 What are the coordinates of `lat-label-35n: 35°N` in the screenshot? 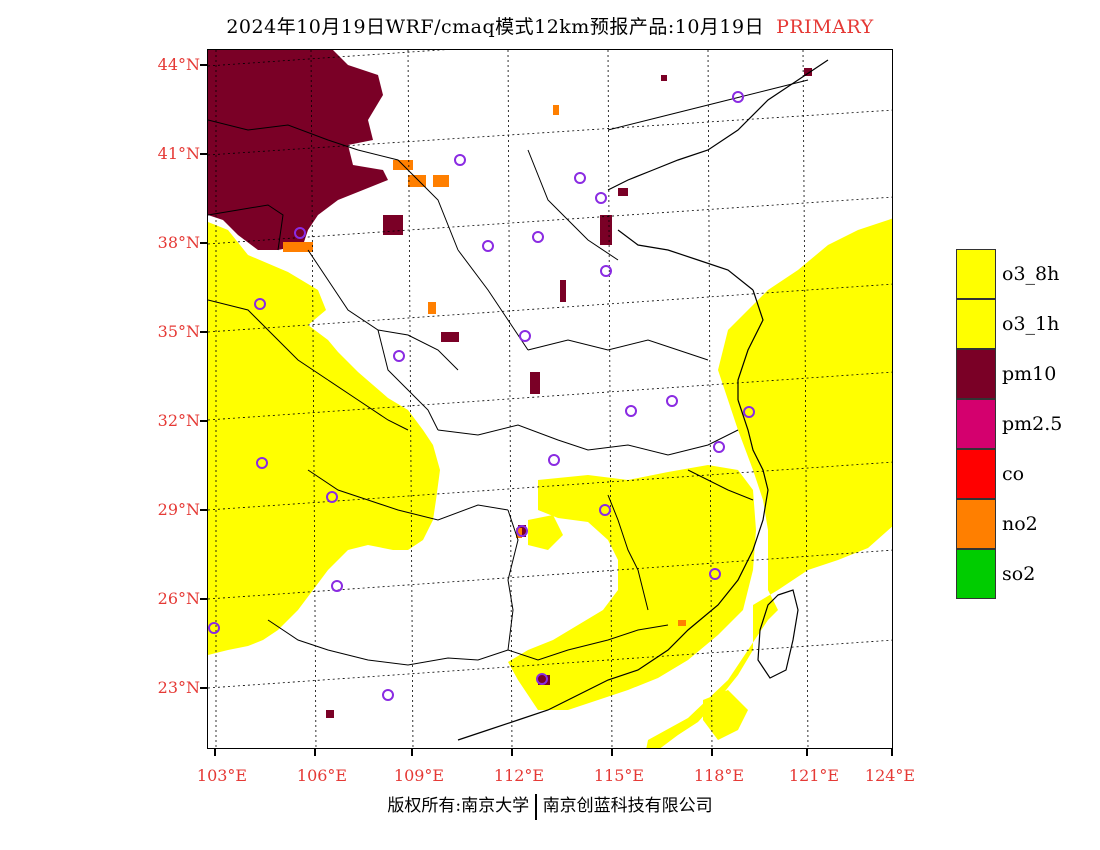 It's located at (178, 331).